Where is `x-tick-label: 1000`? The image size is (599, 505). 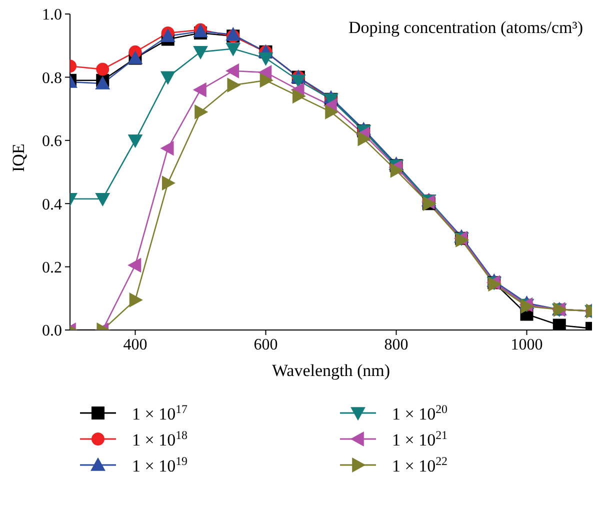 x-tick-label: 1000 is located at coordinates (526, 345).